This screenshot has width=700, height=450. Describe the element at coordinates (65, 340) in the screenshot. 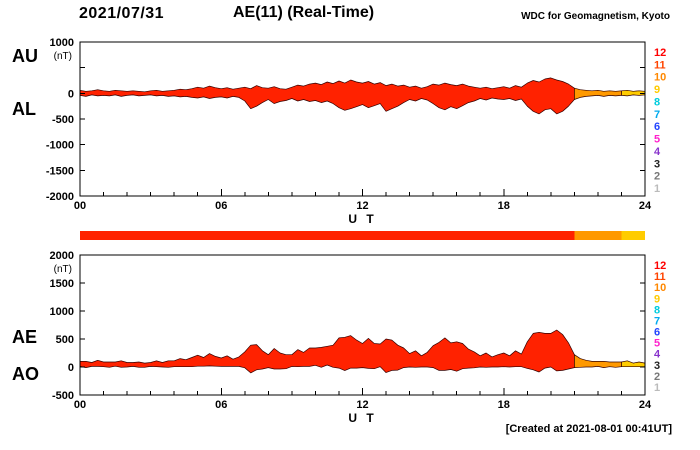

I see `y-tick-label: 500` at that location.